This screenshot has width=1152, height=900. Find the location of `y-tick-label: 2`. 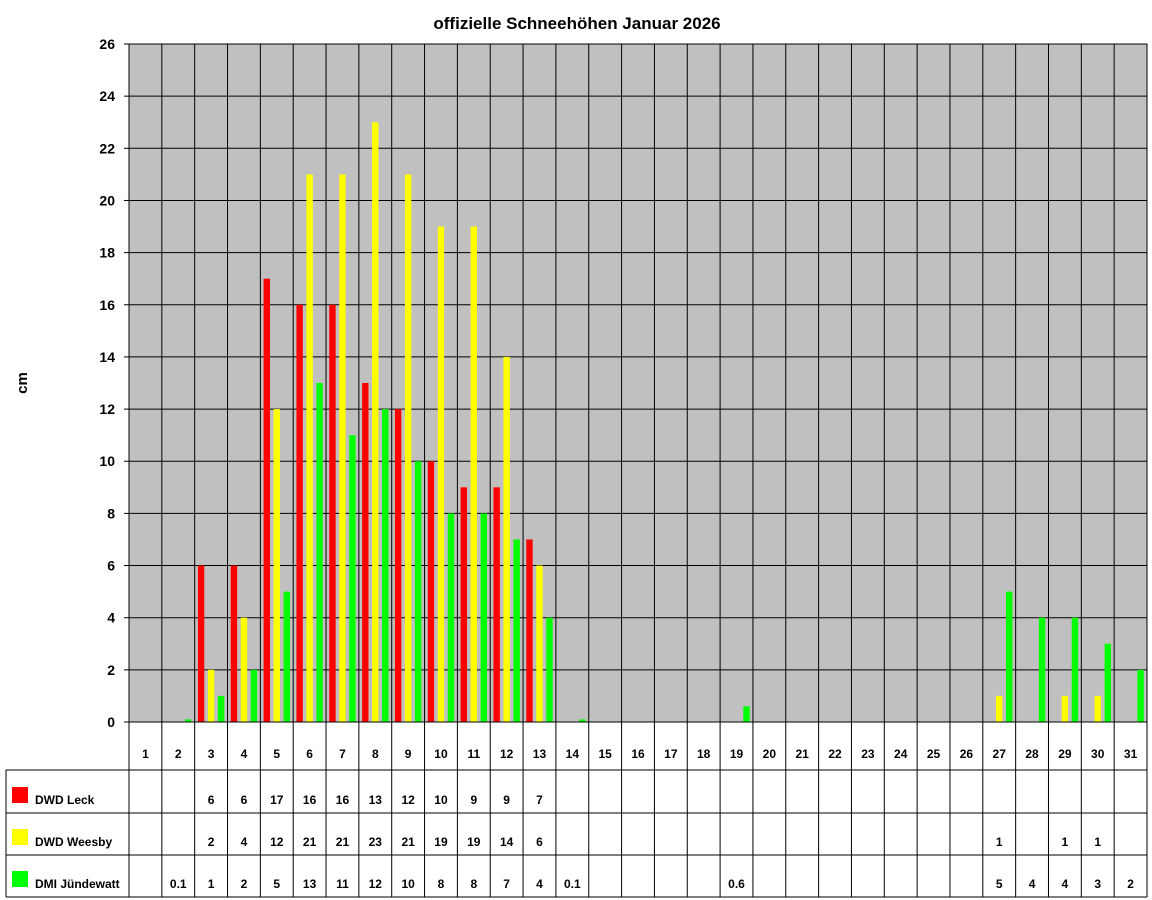

y-tick-label: 2 is located at coordinates (111, 670).